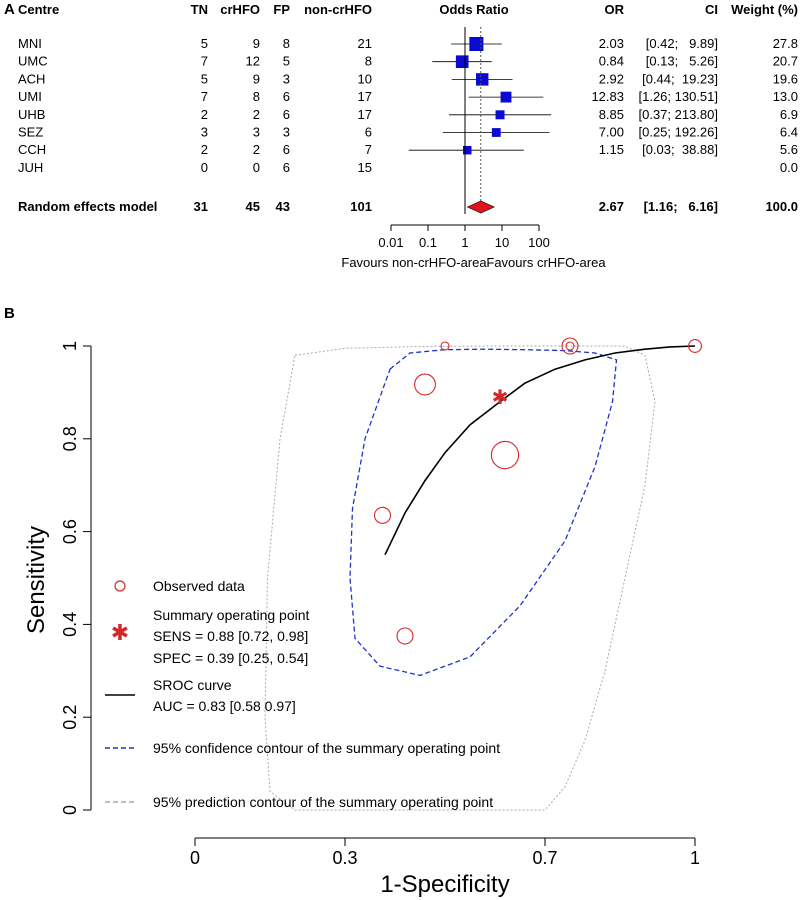  I want to click on row-fp: 5, so click(286, 61).